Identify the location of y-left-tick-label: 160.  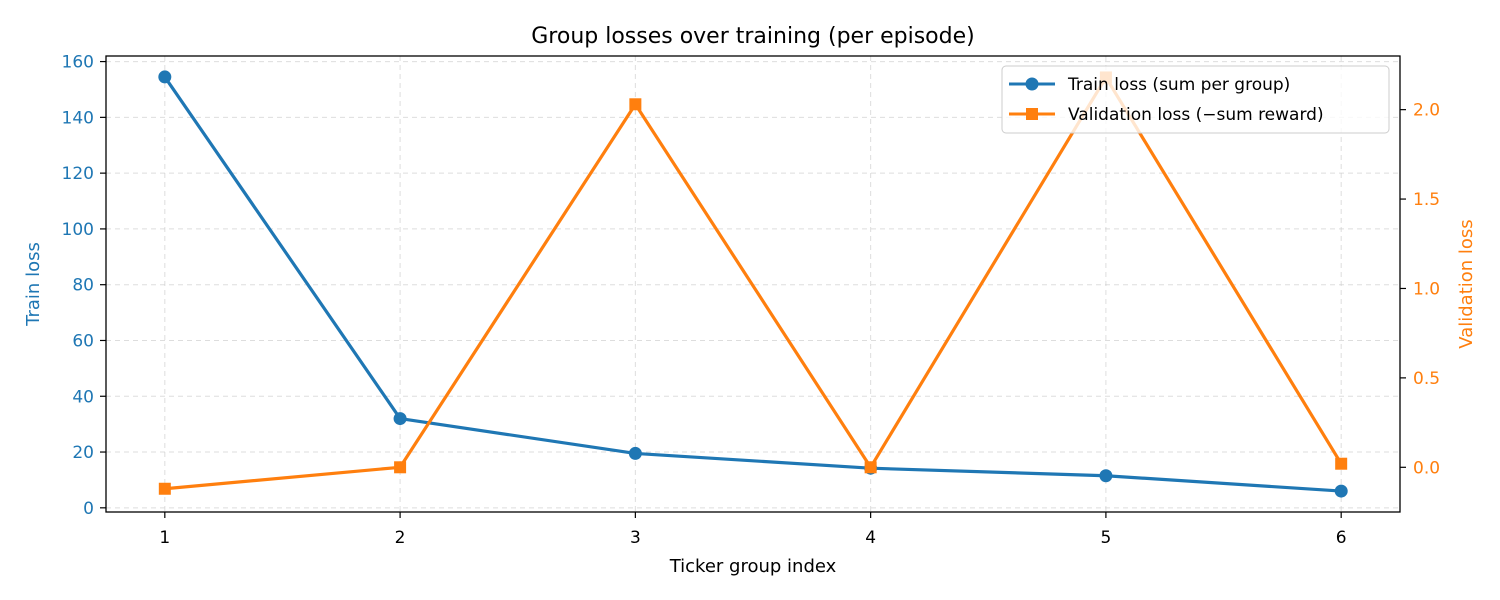
(78, 63).